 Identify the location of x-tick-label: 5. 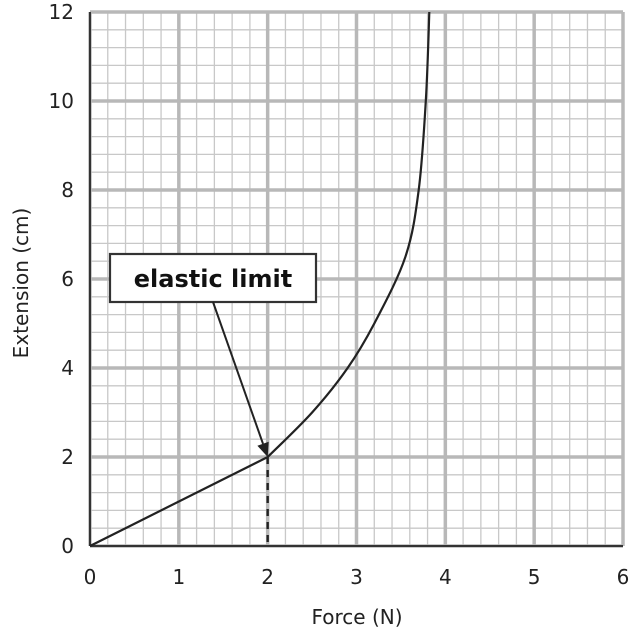
(534, 577).